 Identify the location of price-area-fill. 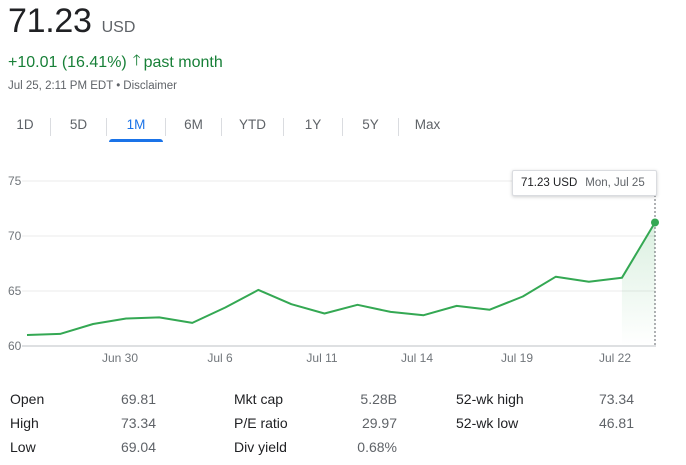
(638, 284).